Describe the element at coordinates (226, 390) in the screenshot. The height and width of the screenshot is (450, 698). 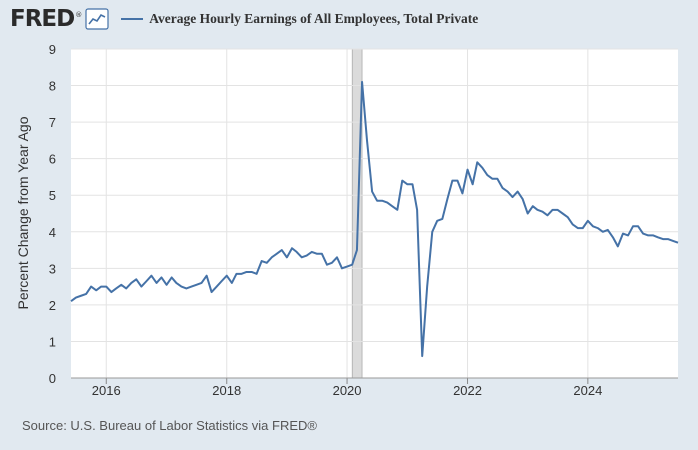
I see `x-tick-label: 2018` at that location.